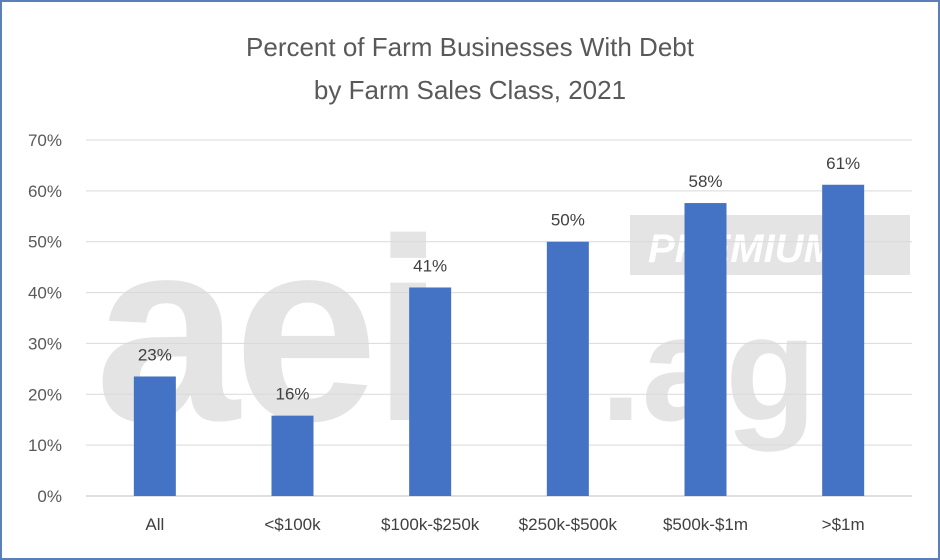 The image size is (940, 560). I want to click on data-label: 23%, so click(155, 354).